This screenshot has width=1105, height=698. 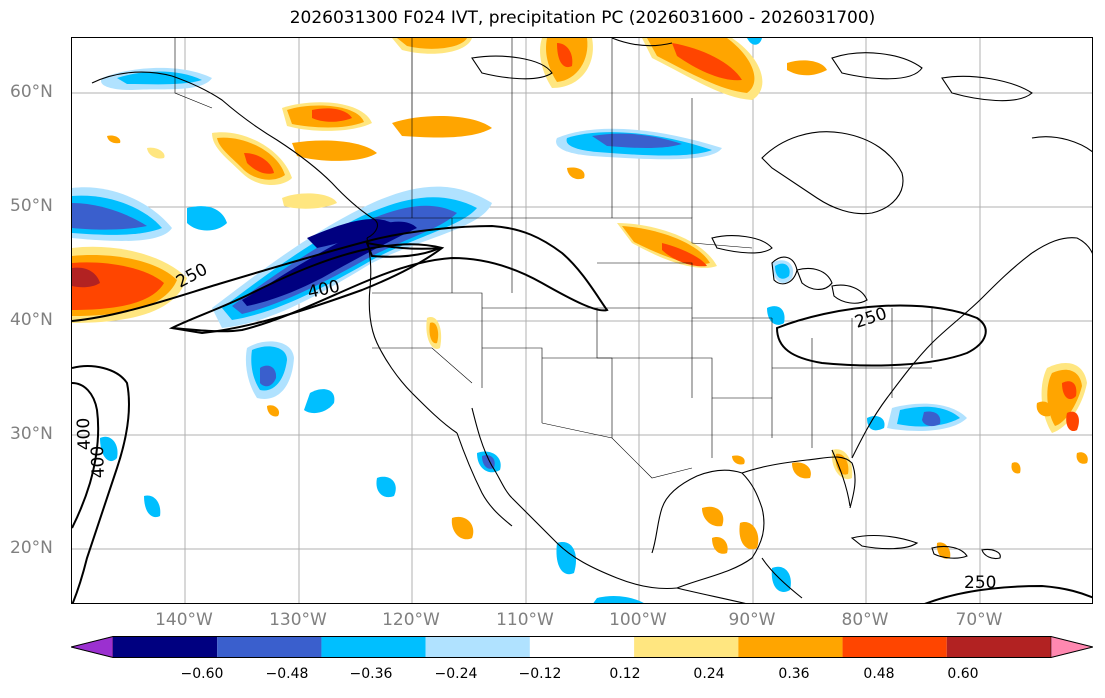 I want to click on colorbar-outline, so click(x=582, y=647).